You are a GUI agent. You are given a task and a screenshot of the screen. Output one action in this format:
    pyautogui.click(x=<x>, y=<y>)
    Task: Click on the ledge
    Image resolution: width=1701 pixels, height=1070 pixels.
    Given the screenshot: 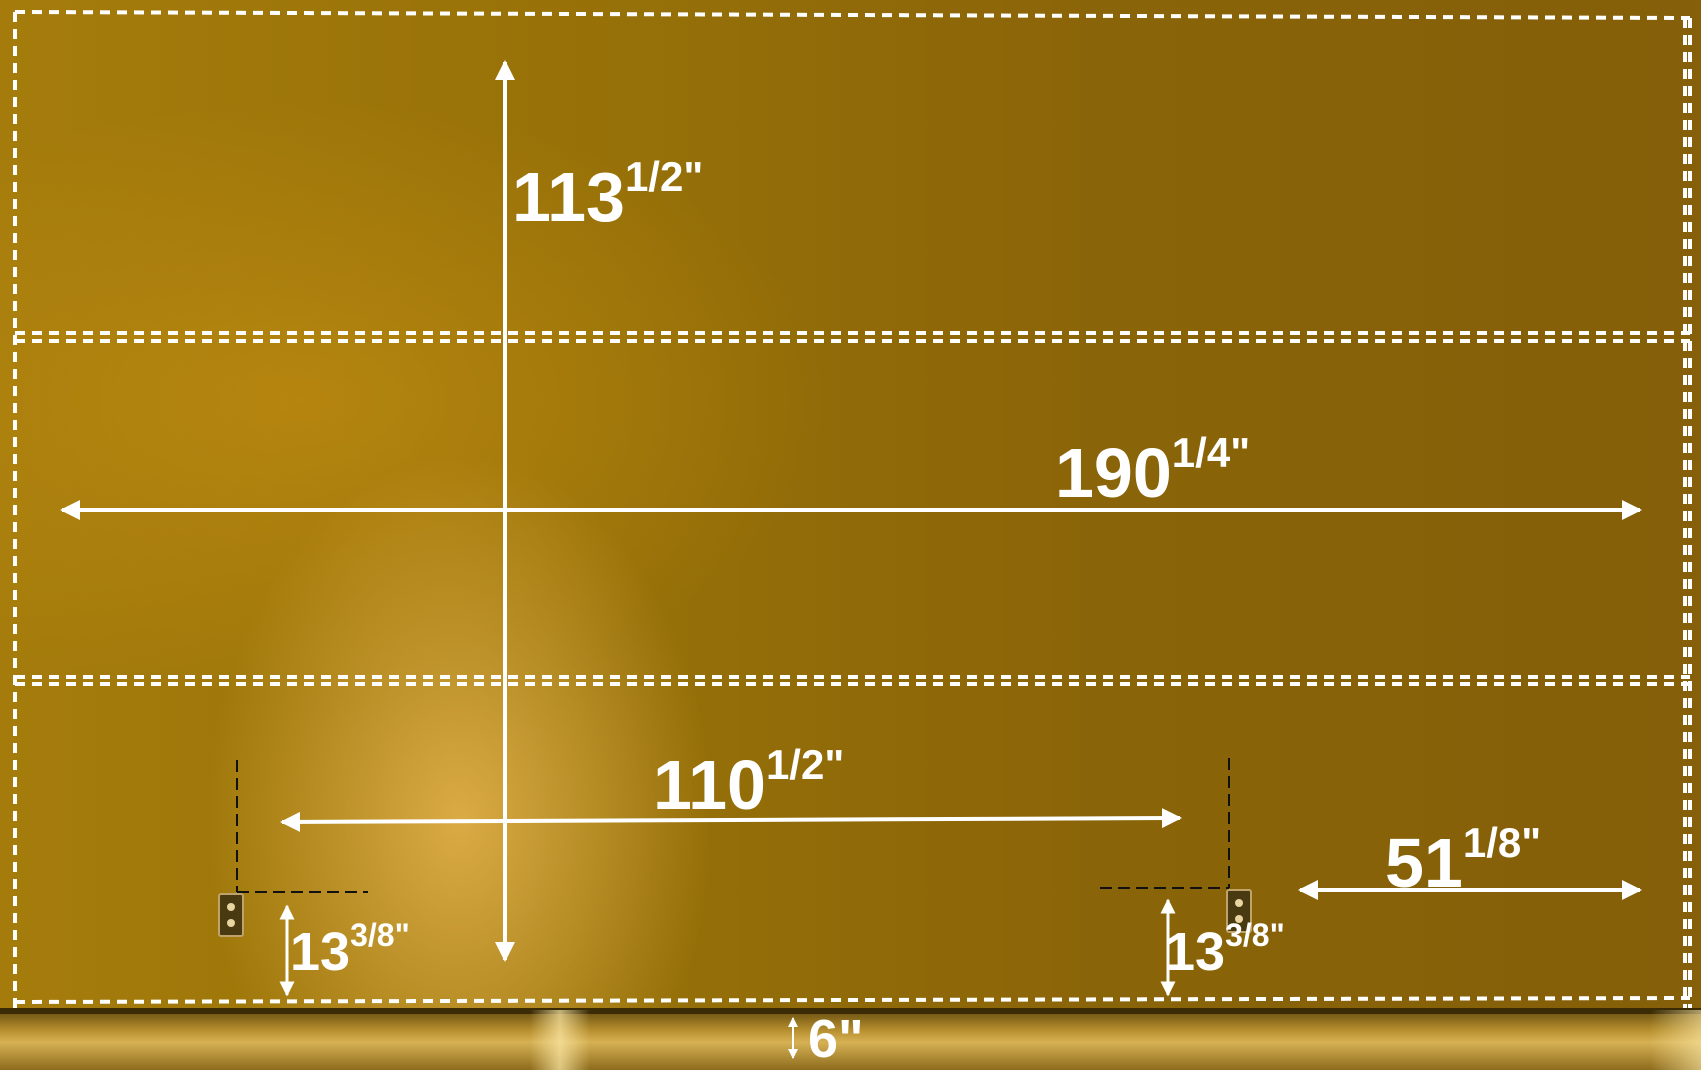 What is the action you would take?
    pyautogui.click(x=850, y=1039)
    